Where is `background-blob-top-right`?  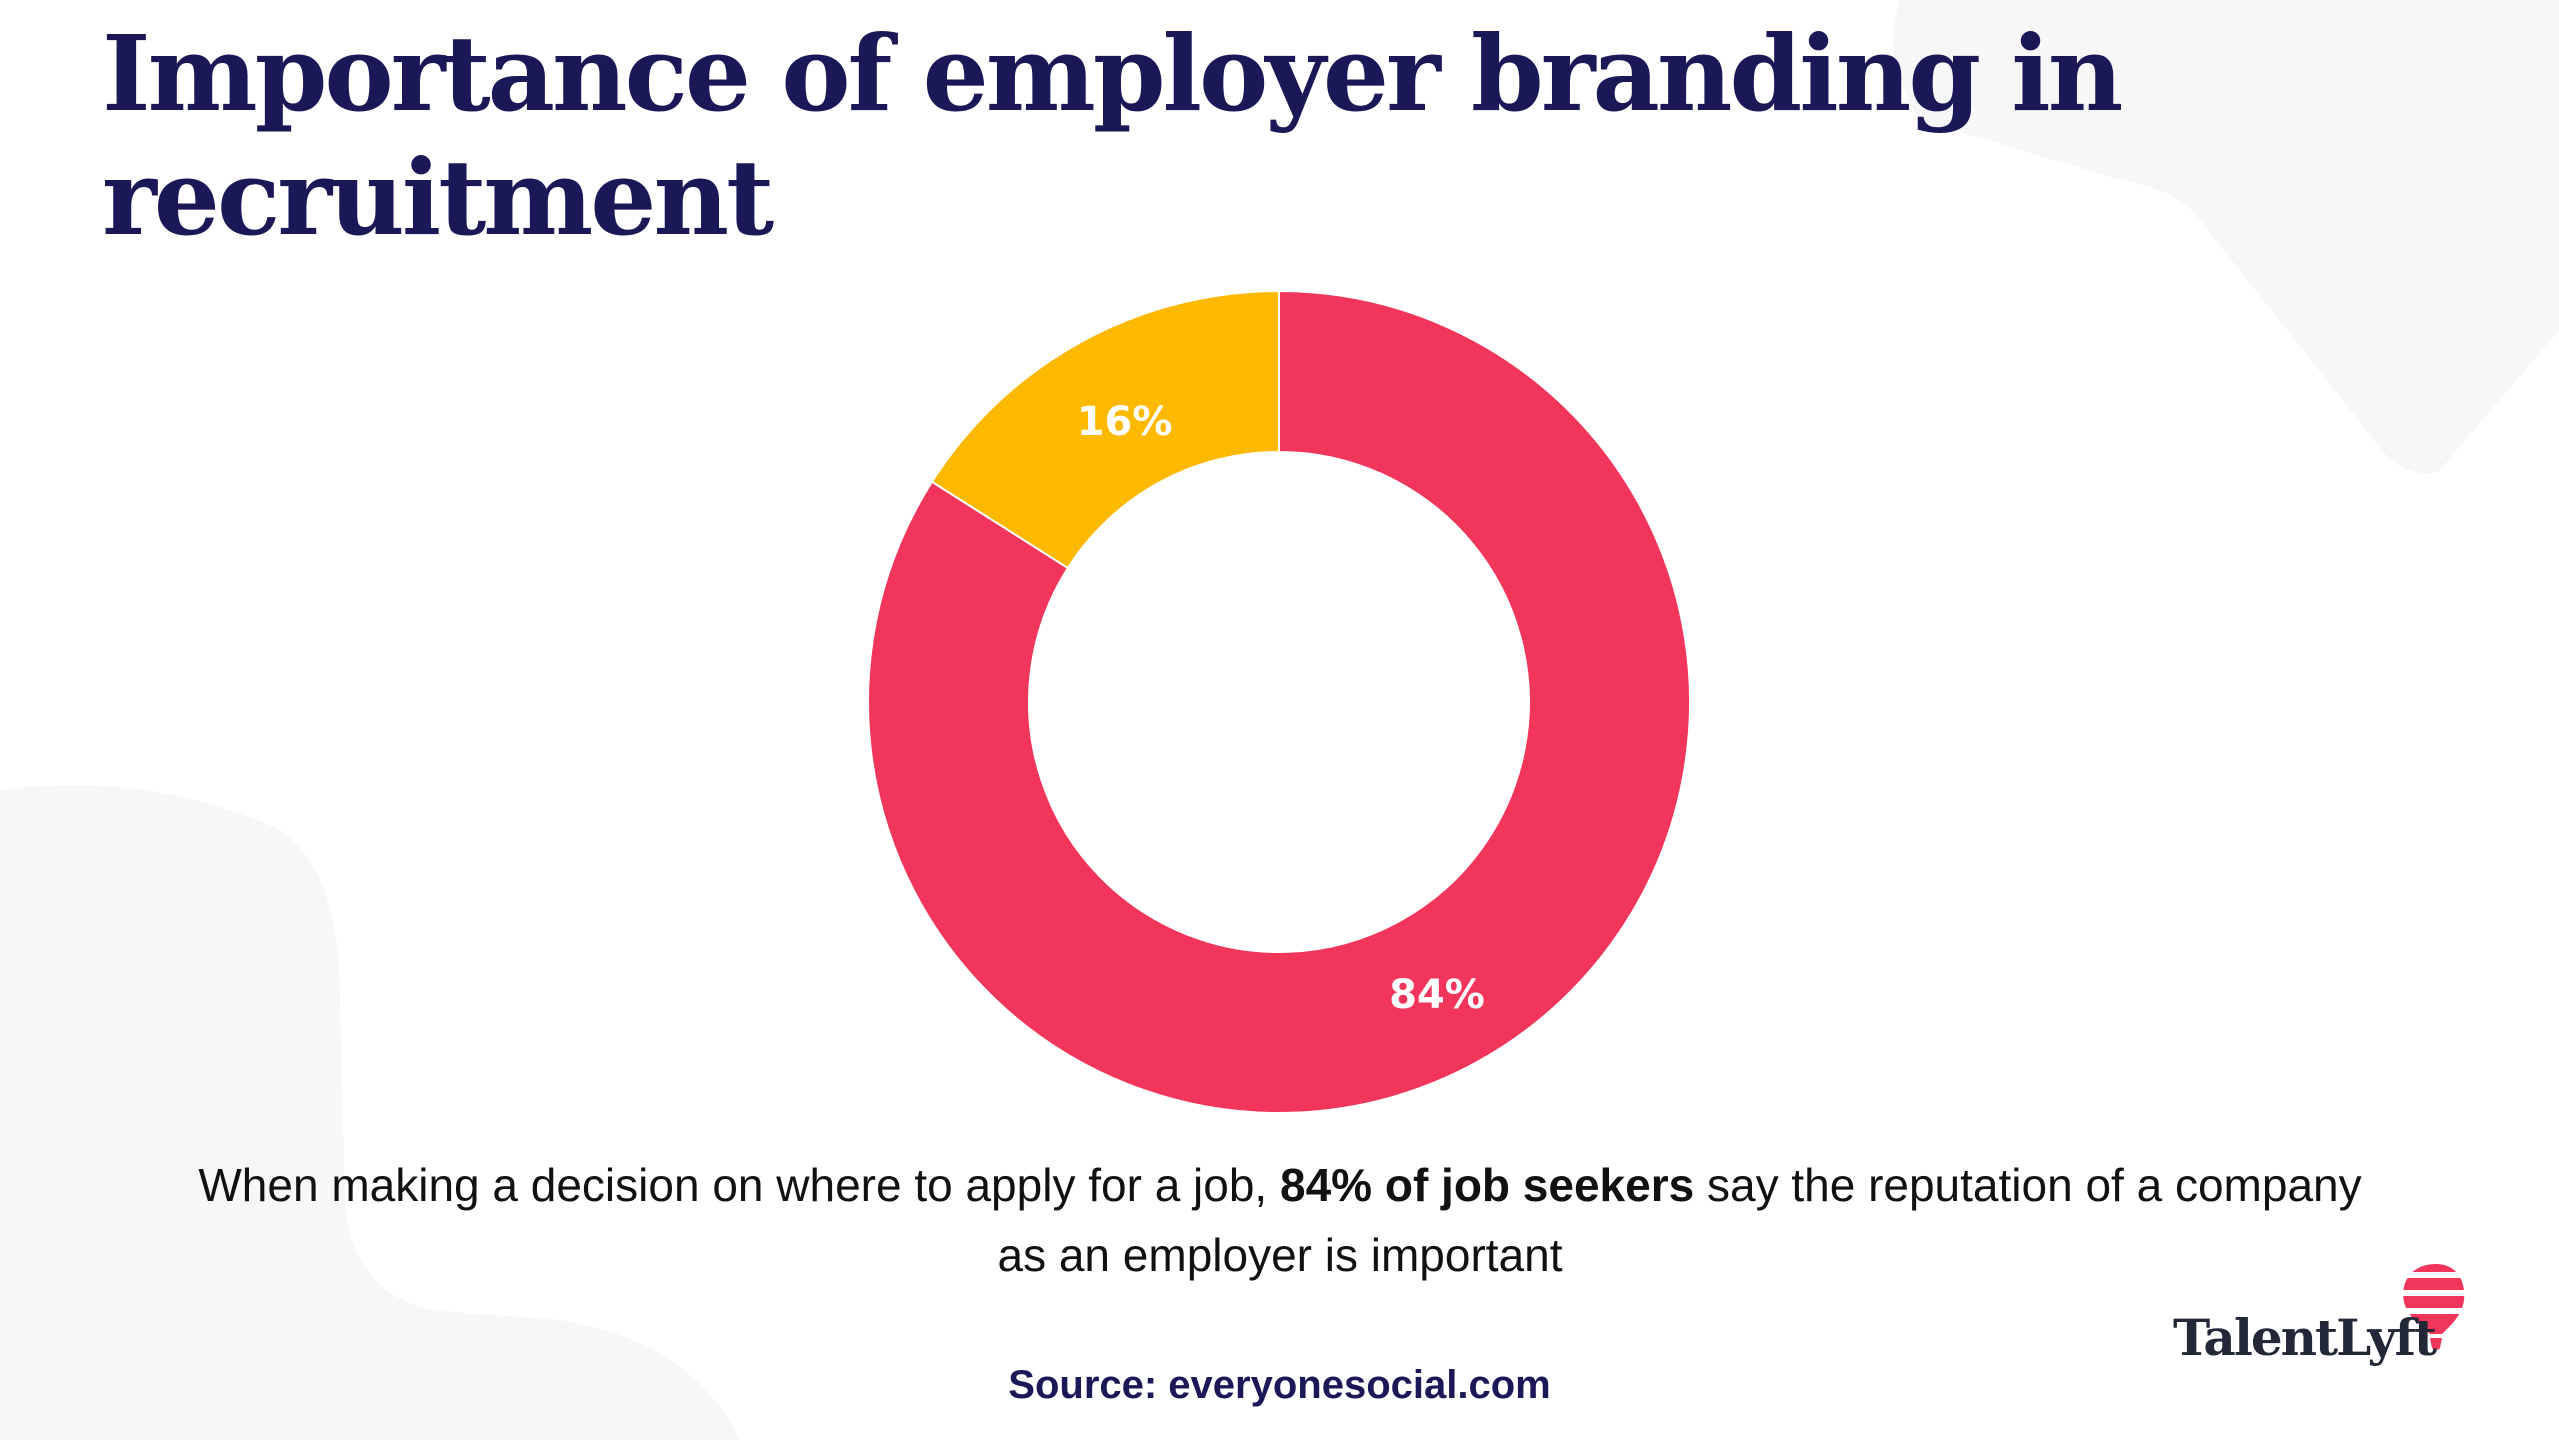 background-blob-top-right is located at coordinates (2226, 237).